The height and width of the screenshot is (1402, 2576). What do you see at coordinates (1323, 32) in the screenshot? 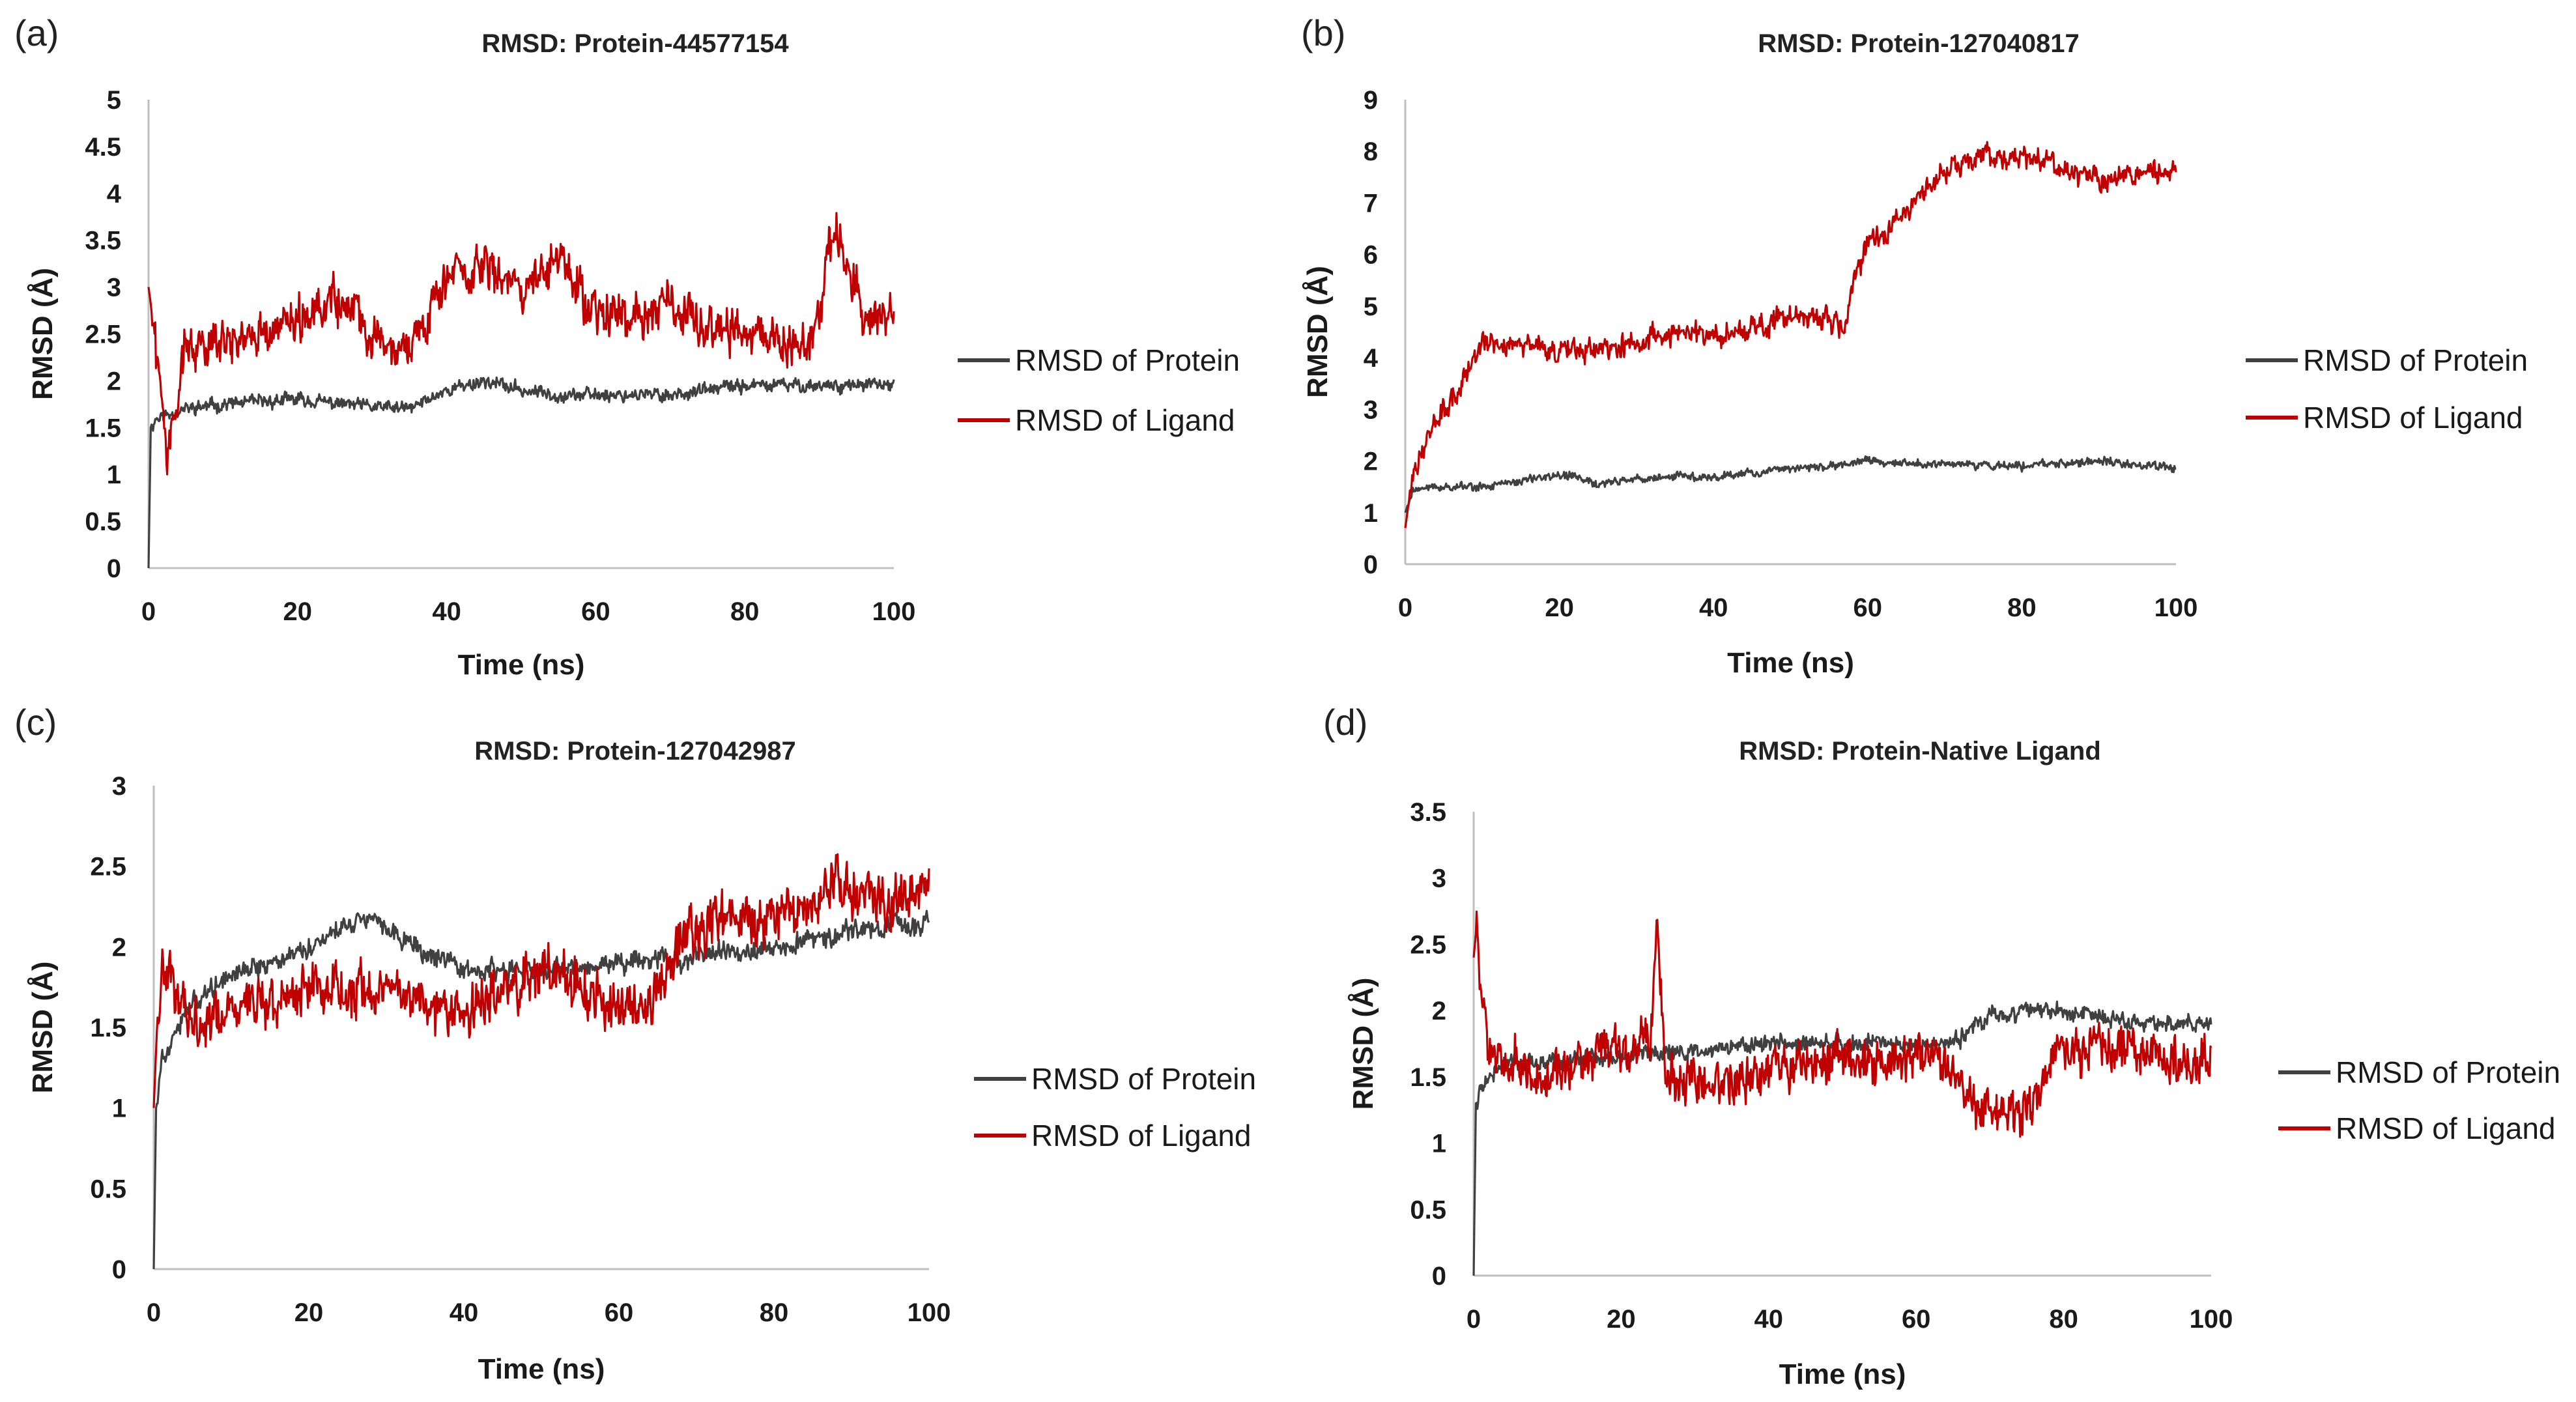
I see `panel-label-b: (b)` at bounding box center [1323, 32].